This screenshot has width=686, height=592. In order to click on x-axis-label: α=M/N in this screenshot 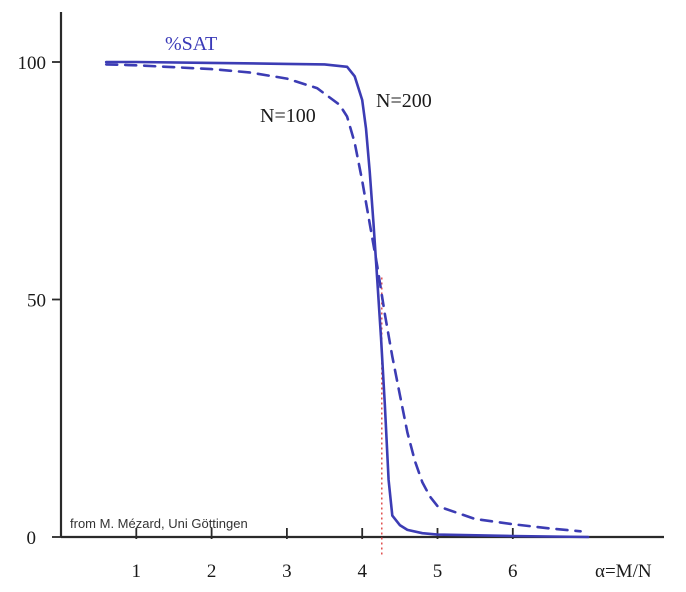, I will do `click(623, 571)`.